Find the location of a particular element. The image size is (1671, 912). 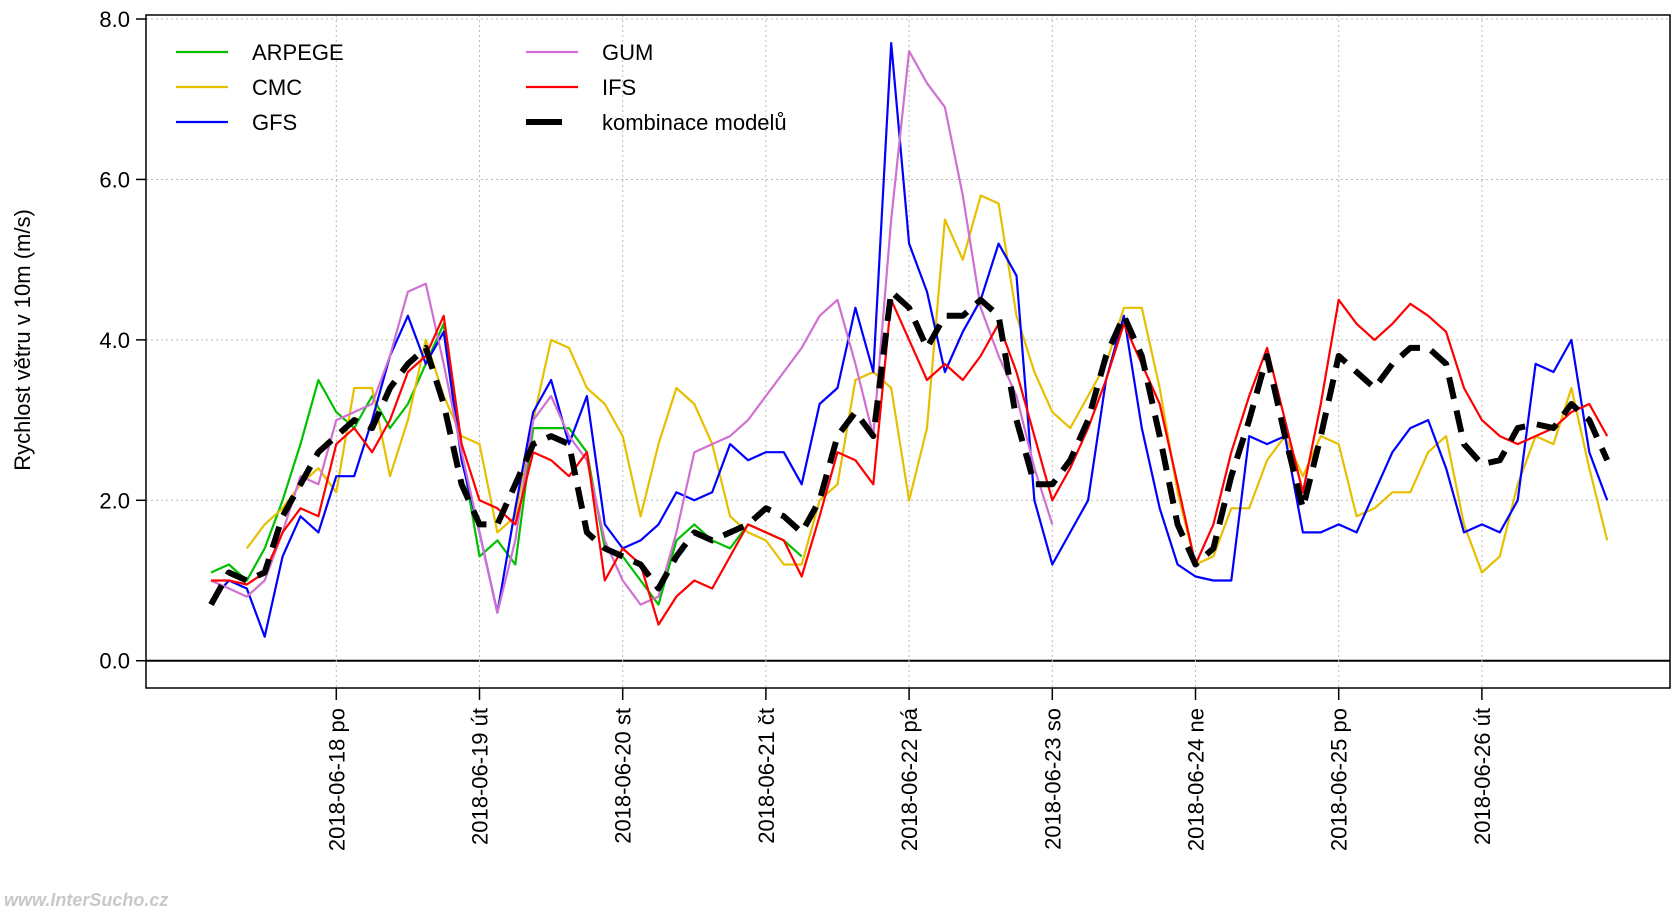

legend-label: GFS is located at coordinates (274, 122).